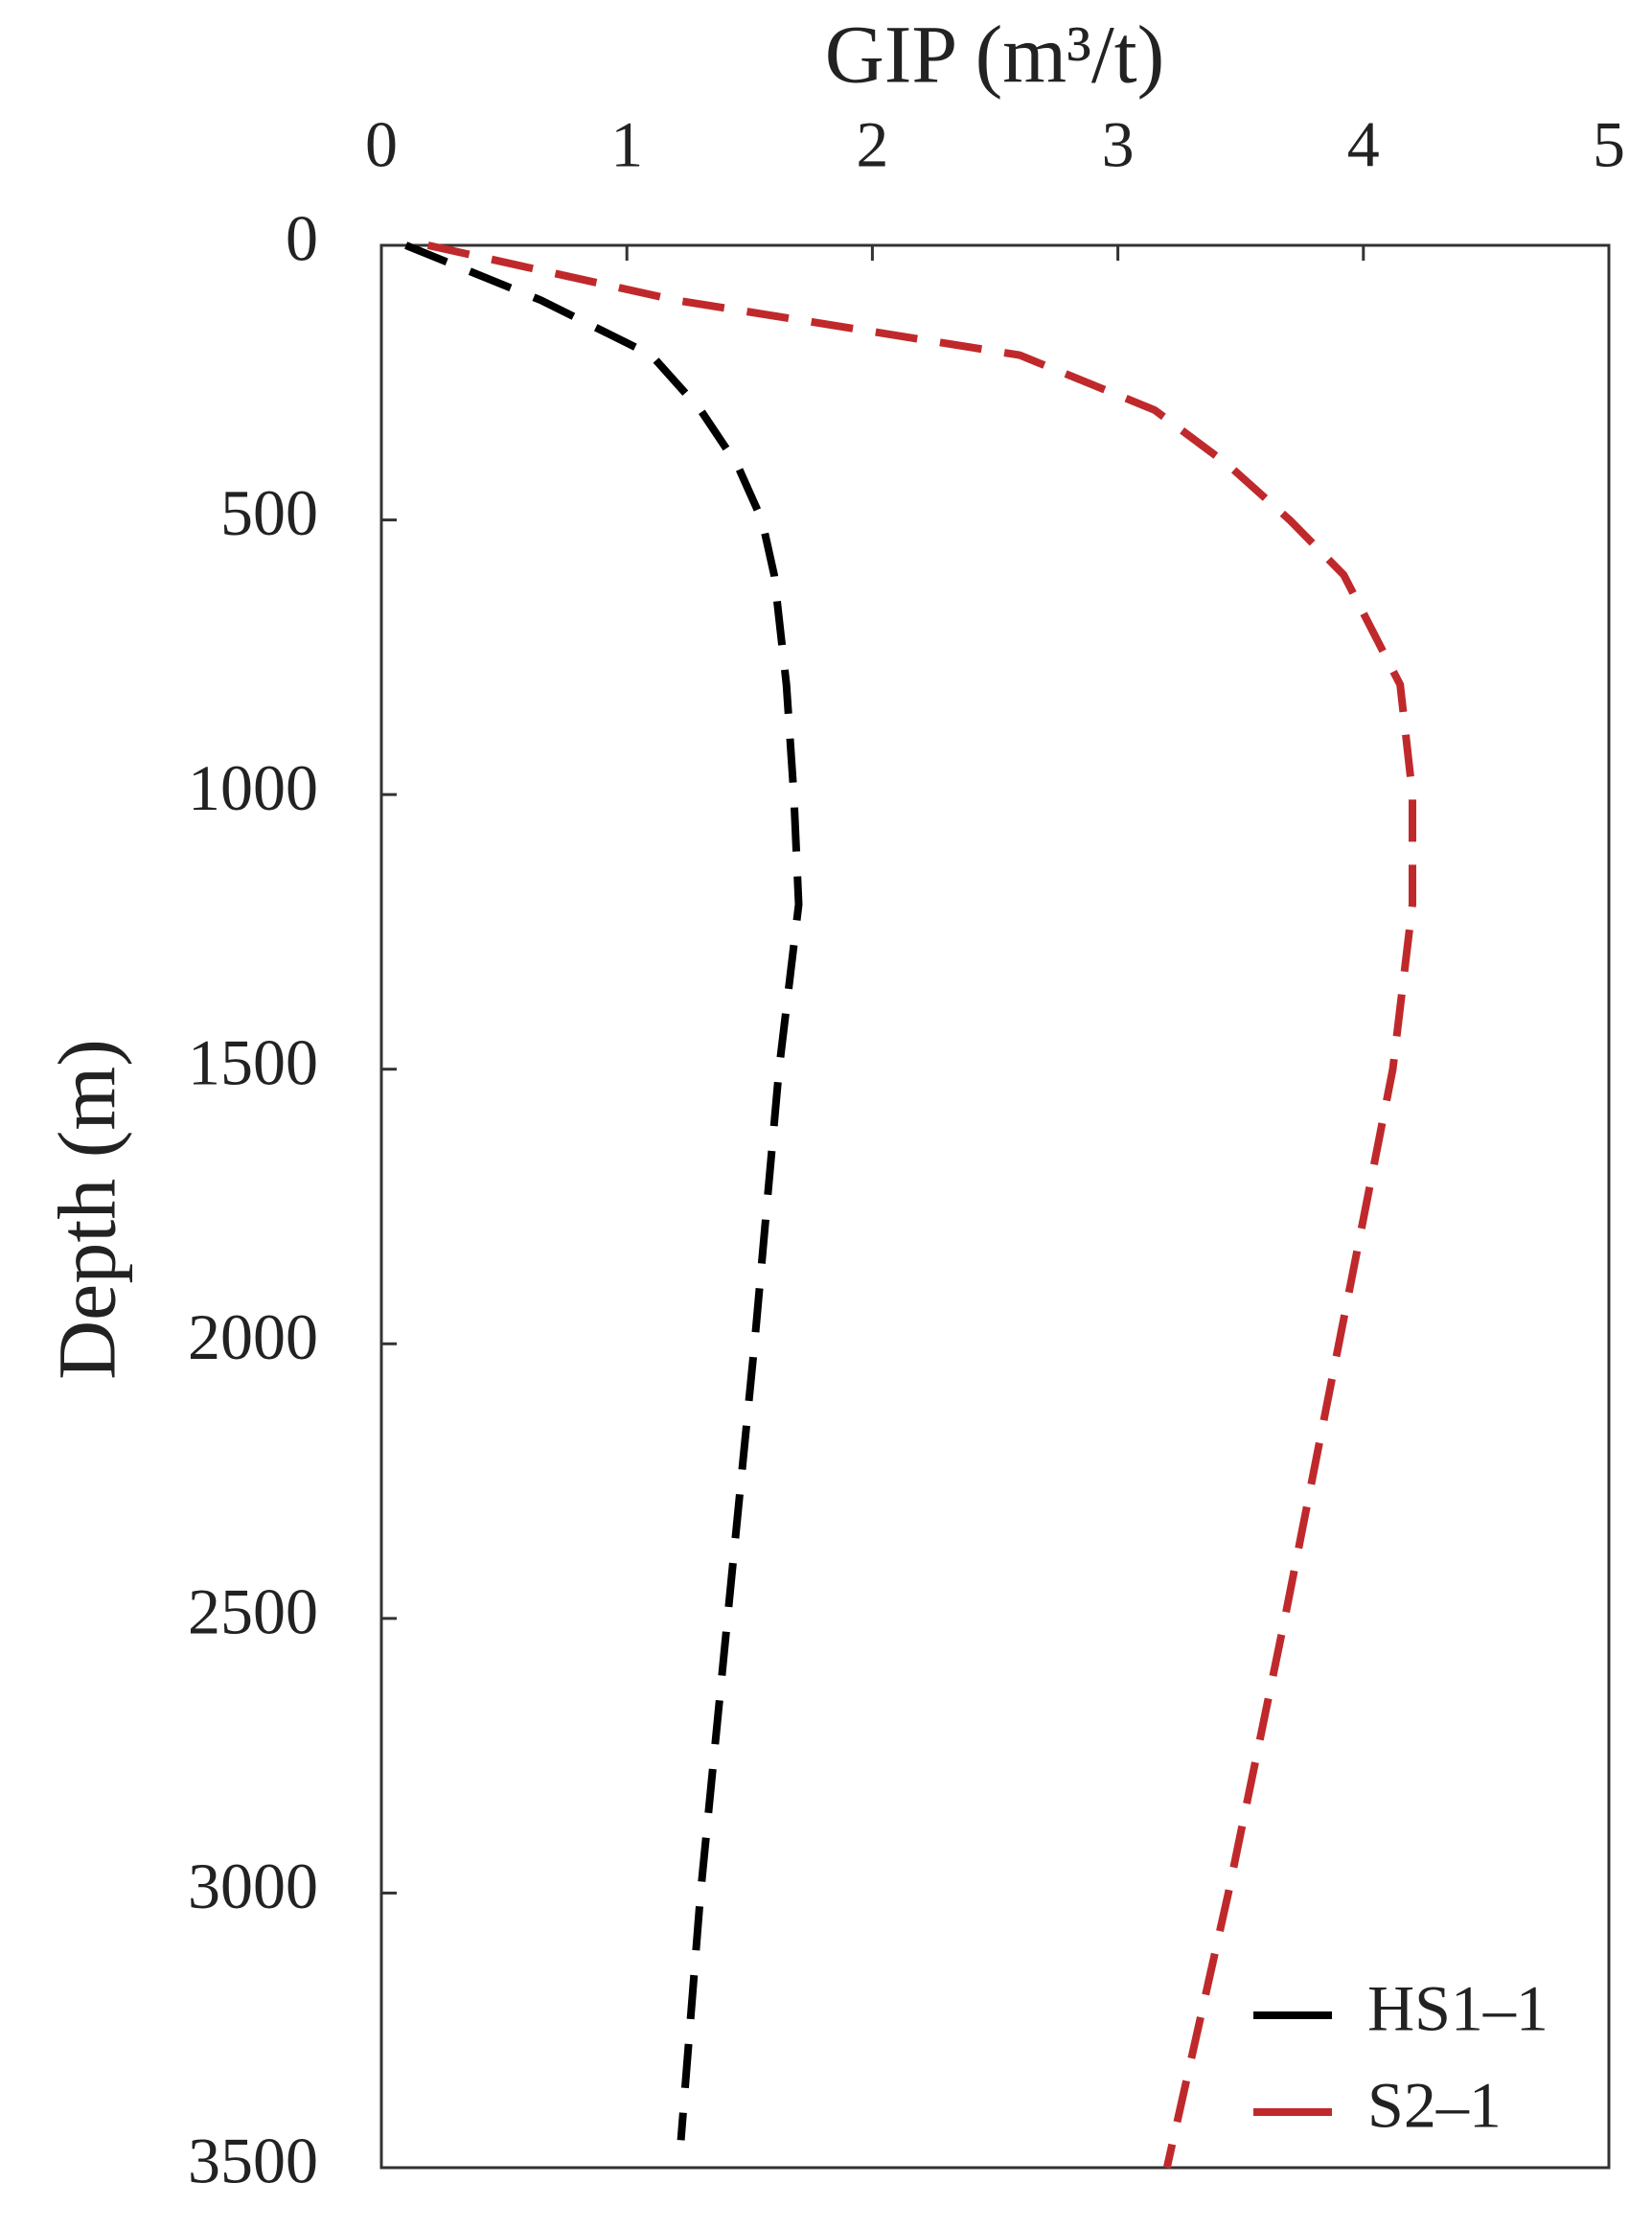 The width and height of the screenshot is (1652, 2229). Describe the element at coordinates (1363, 144) in the screenshot. I see `x-tick-label: 4` at that location.